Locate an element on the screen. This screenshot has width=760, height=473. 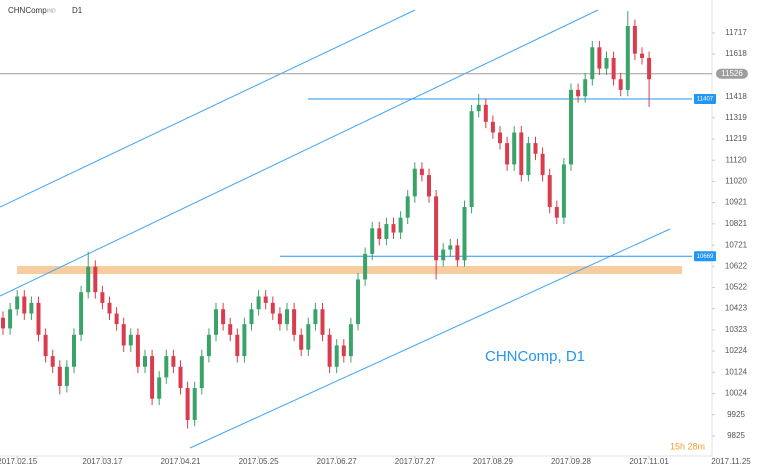
x-tick-label: 2017.08.29 is located at coordinates (493, 461).